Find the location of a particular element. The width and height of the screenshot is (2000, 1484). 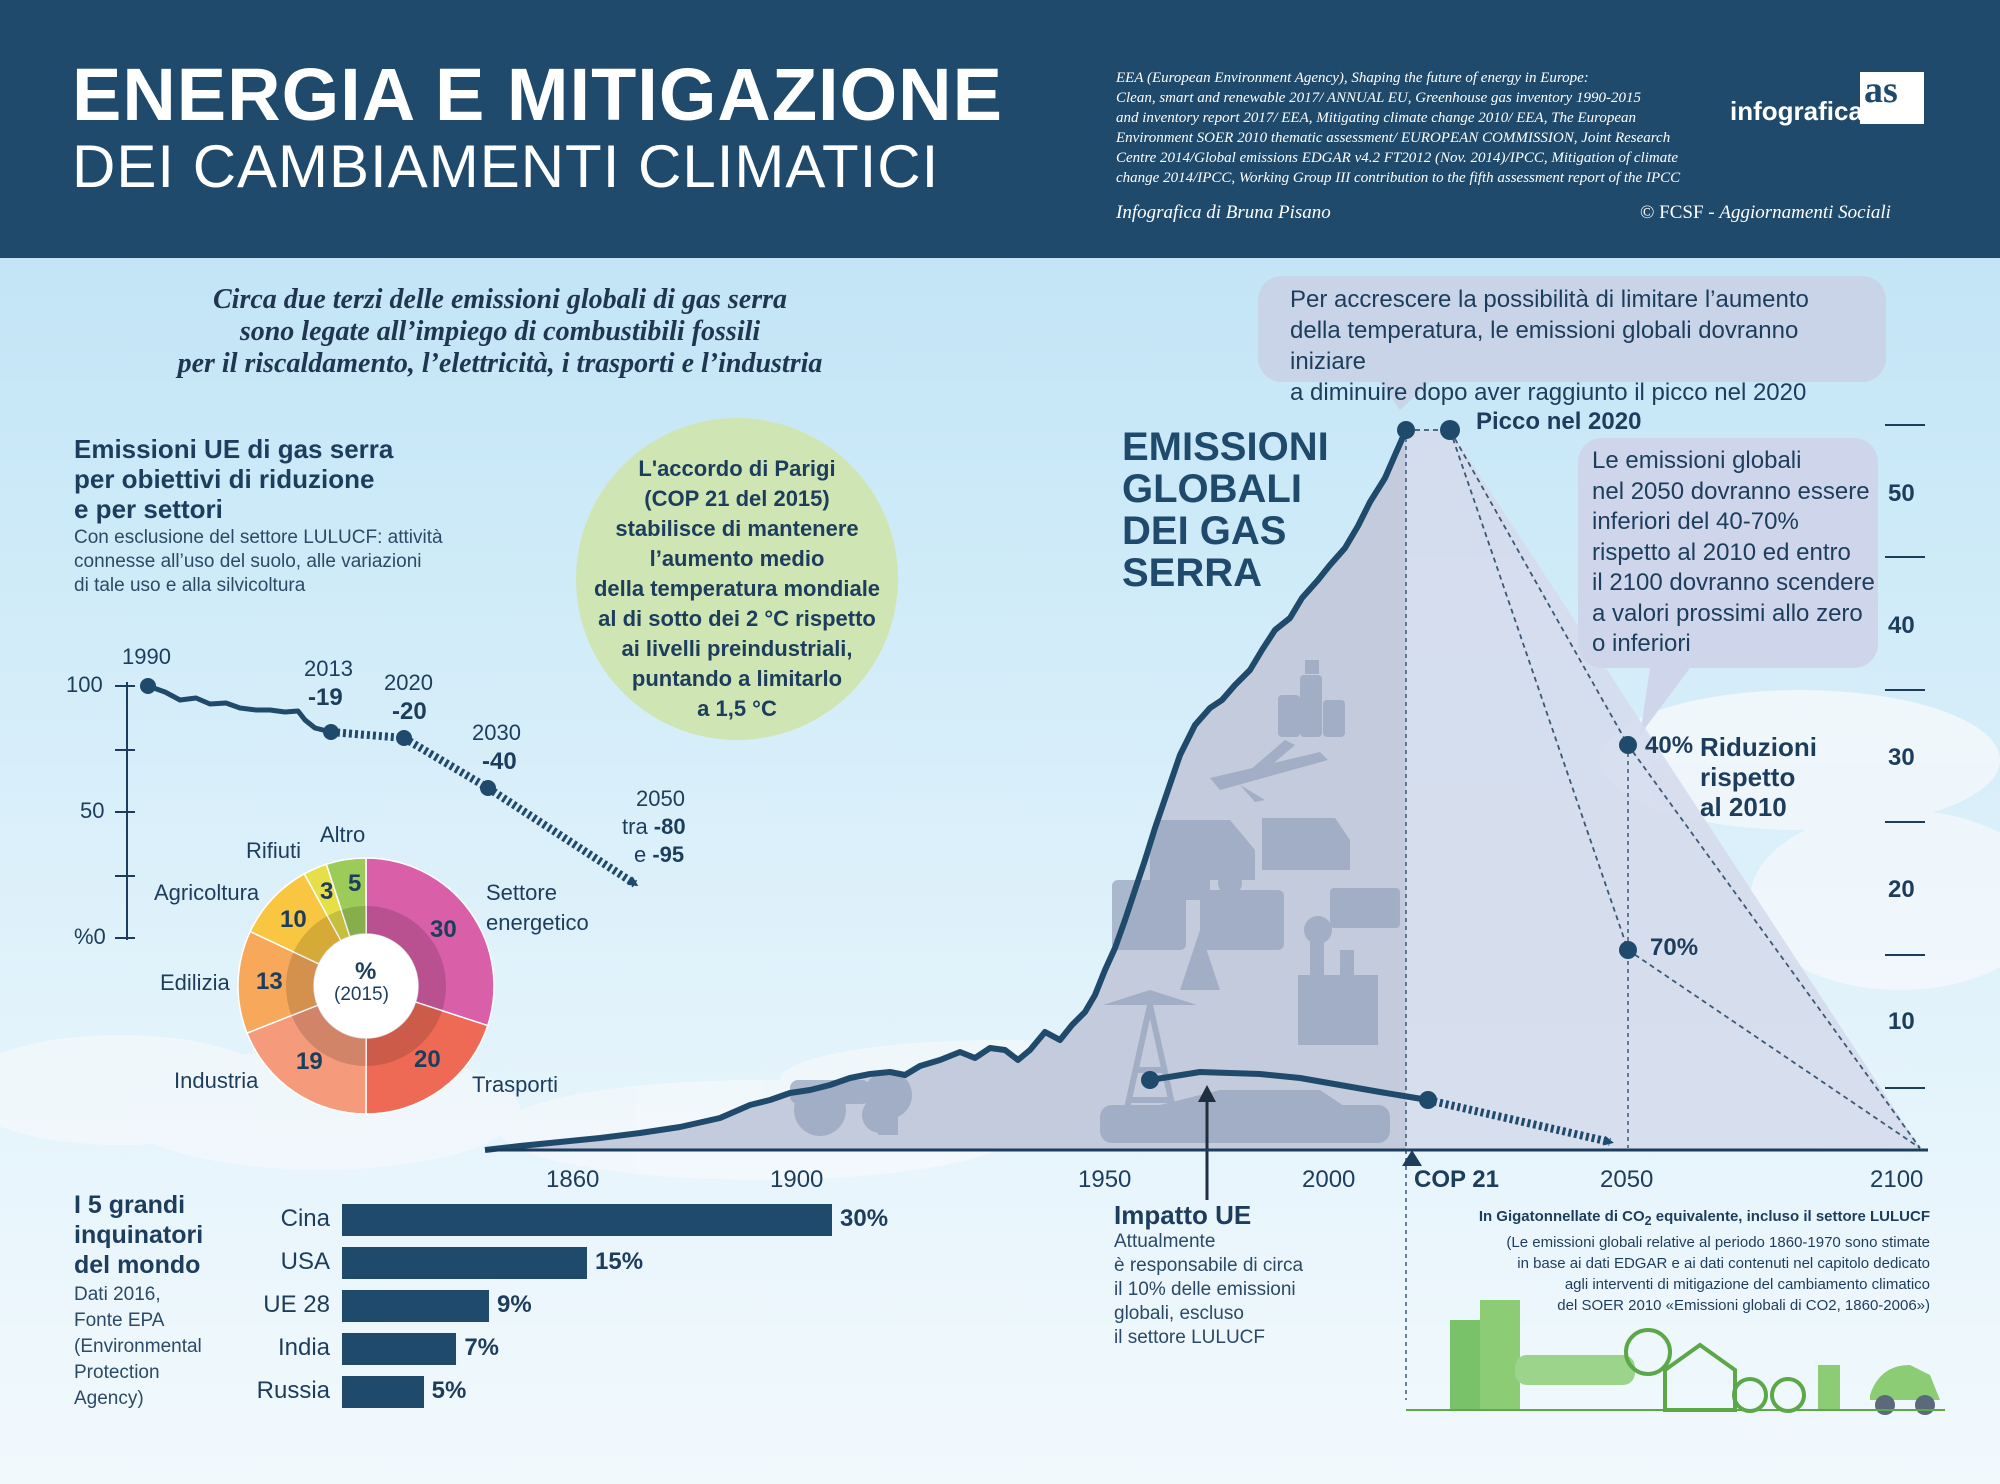

eu-impact-line: Attualmente is located at coordinates (1165, 1241).